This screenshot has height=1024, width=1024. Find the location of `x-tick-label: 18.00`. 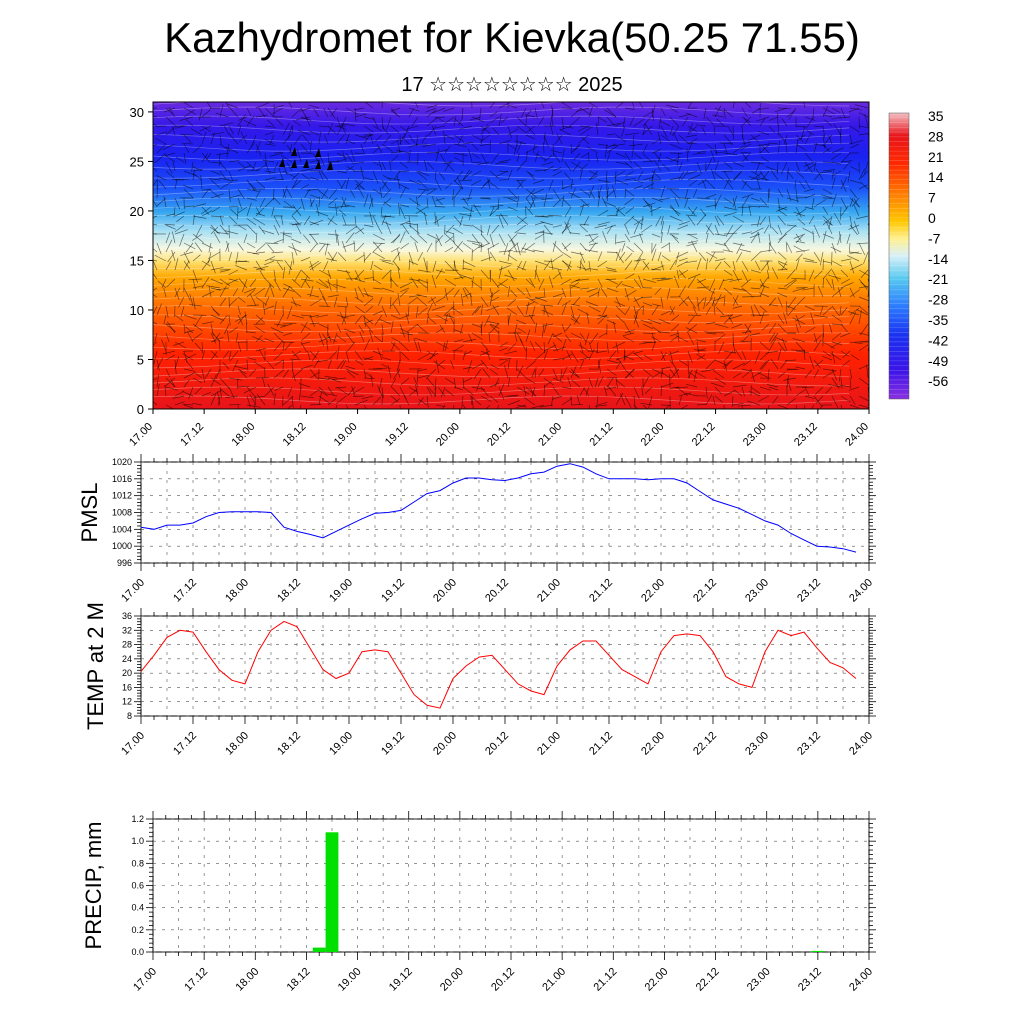

x-tick-label: 18.00 is located at coordinates (237, 591).